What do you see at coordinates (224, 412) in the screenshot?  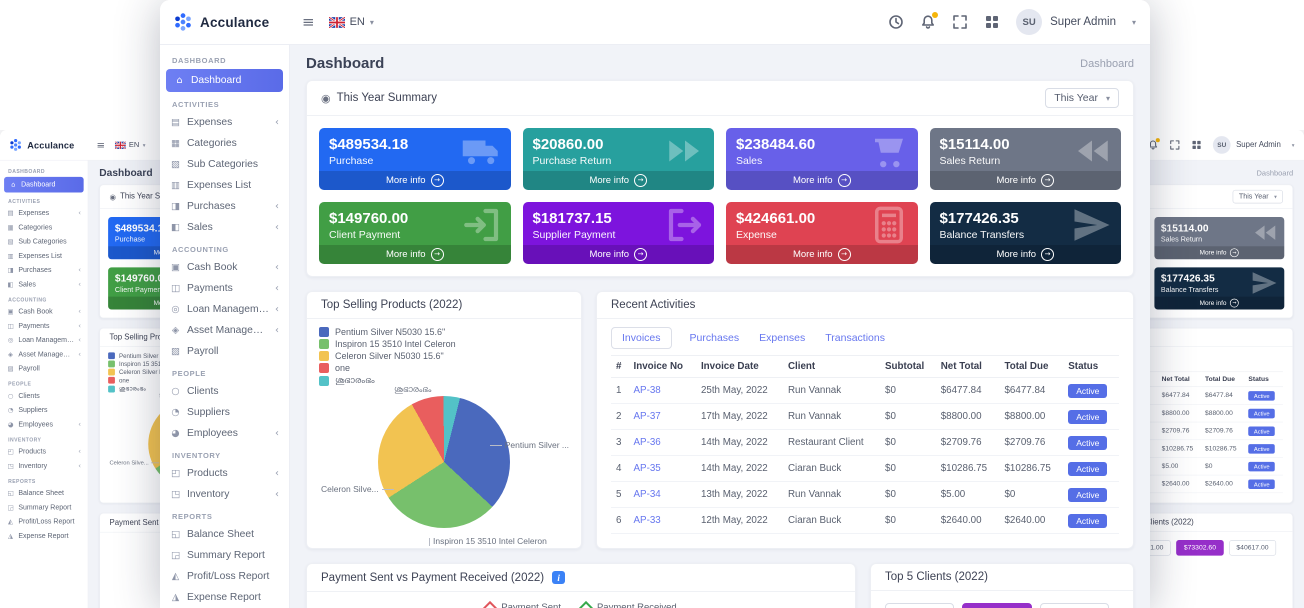 I see `sidebar-item: ◔ Suppliers` at bounding box center [224, 412].